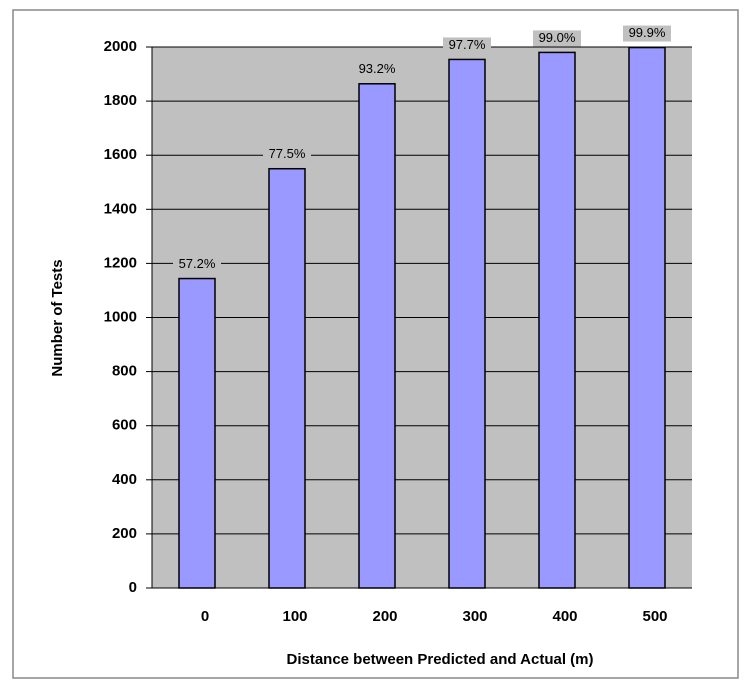  What do you see at coordinates (124, 425) in the screenshot?
I see `y-tick-label: 600` at bounding box center [124, 425].